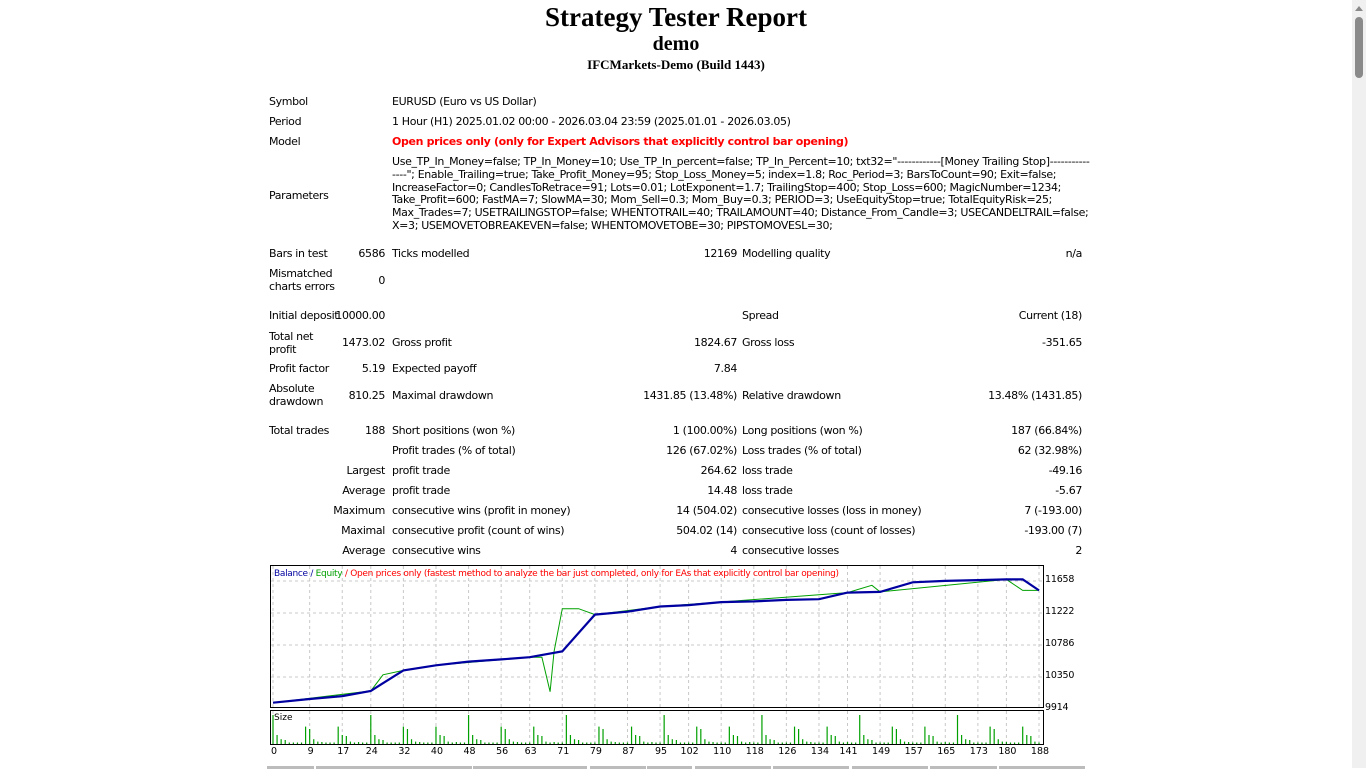  What do you see at coordinates (1061, 342) in the screenshot?
I see `value: -351.65` at bounding box center [1061, 342].